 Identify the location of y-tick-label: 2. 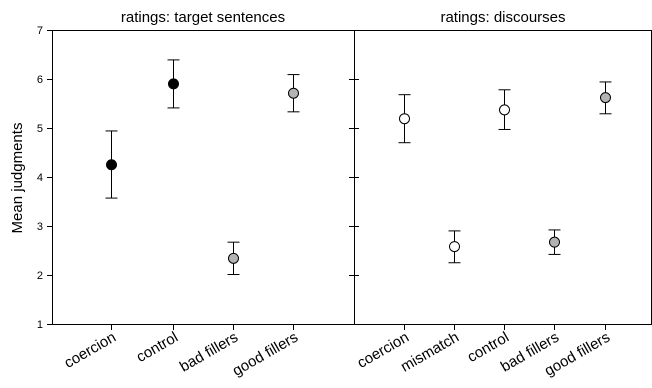
(40, 276).